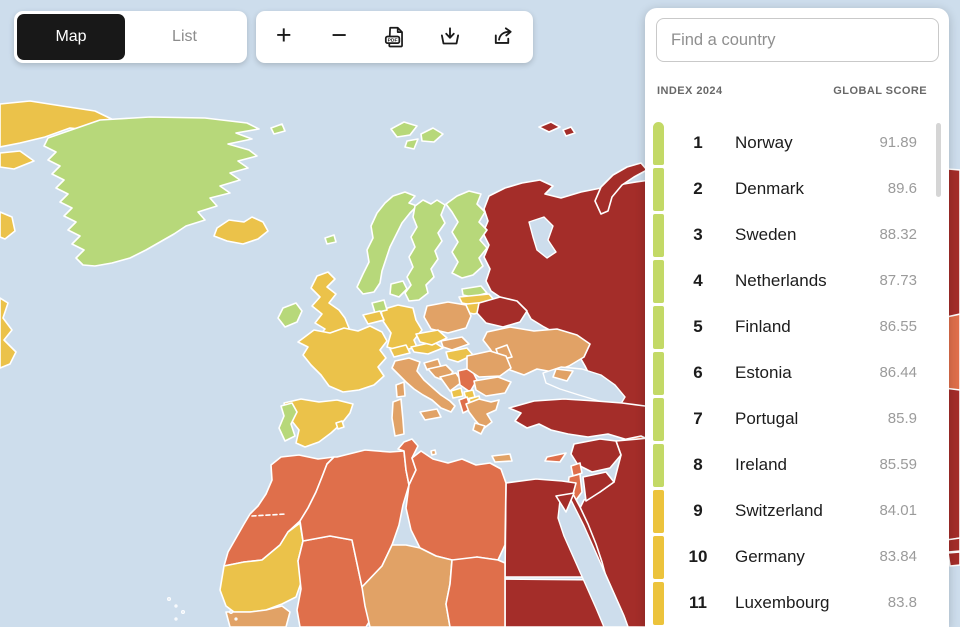  I want to click on ranking-row: 6 Estonia 86.44, so click(797, 373).